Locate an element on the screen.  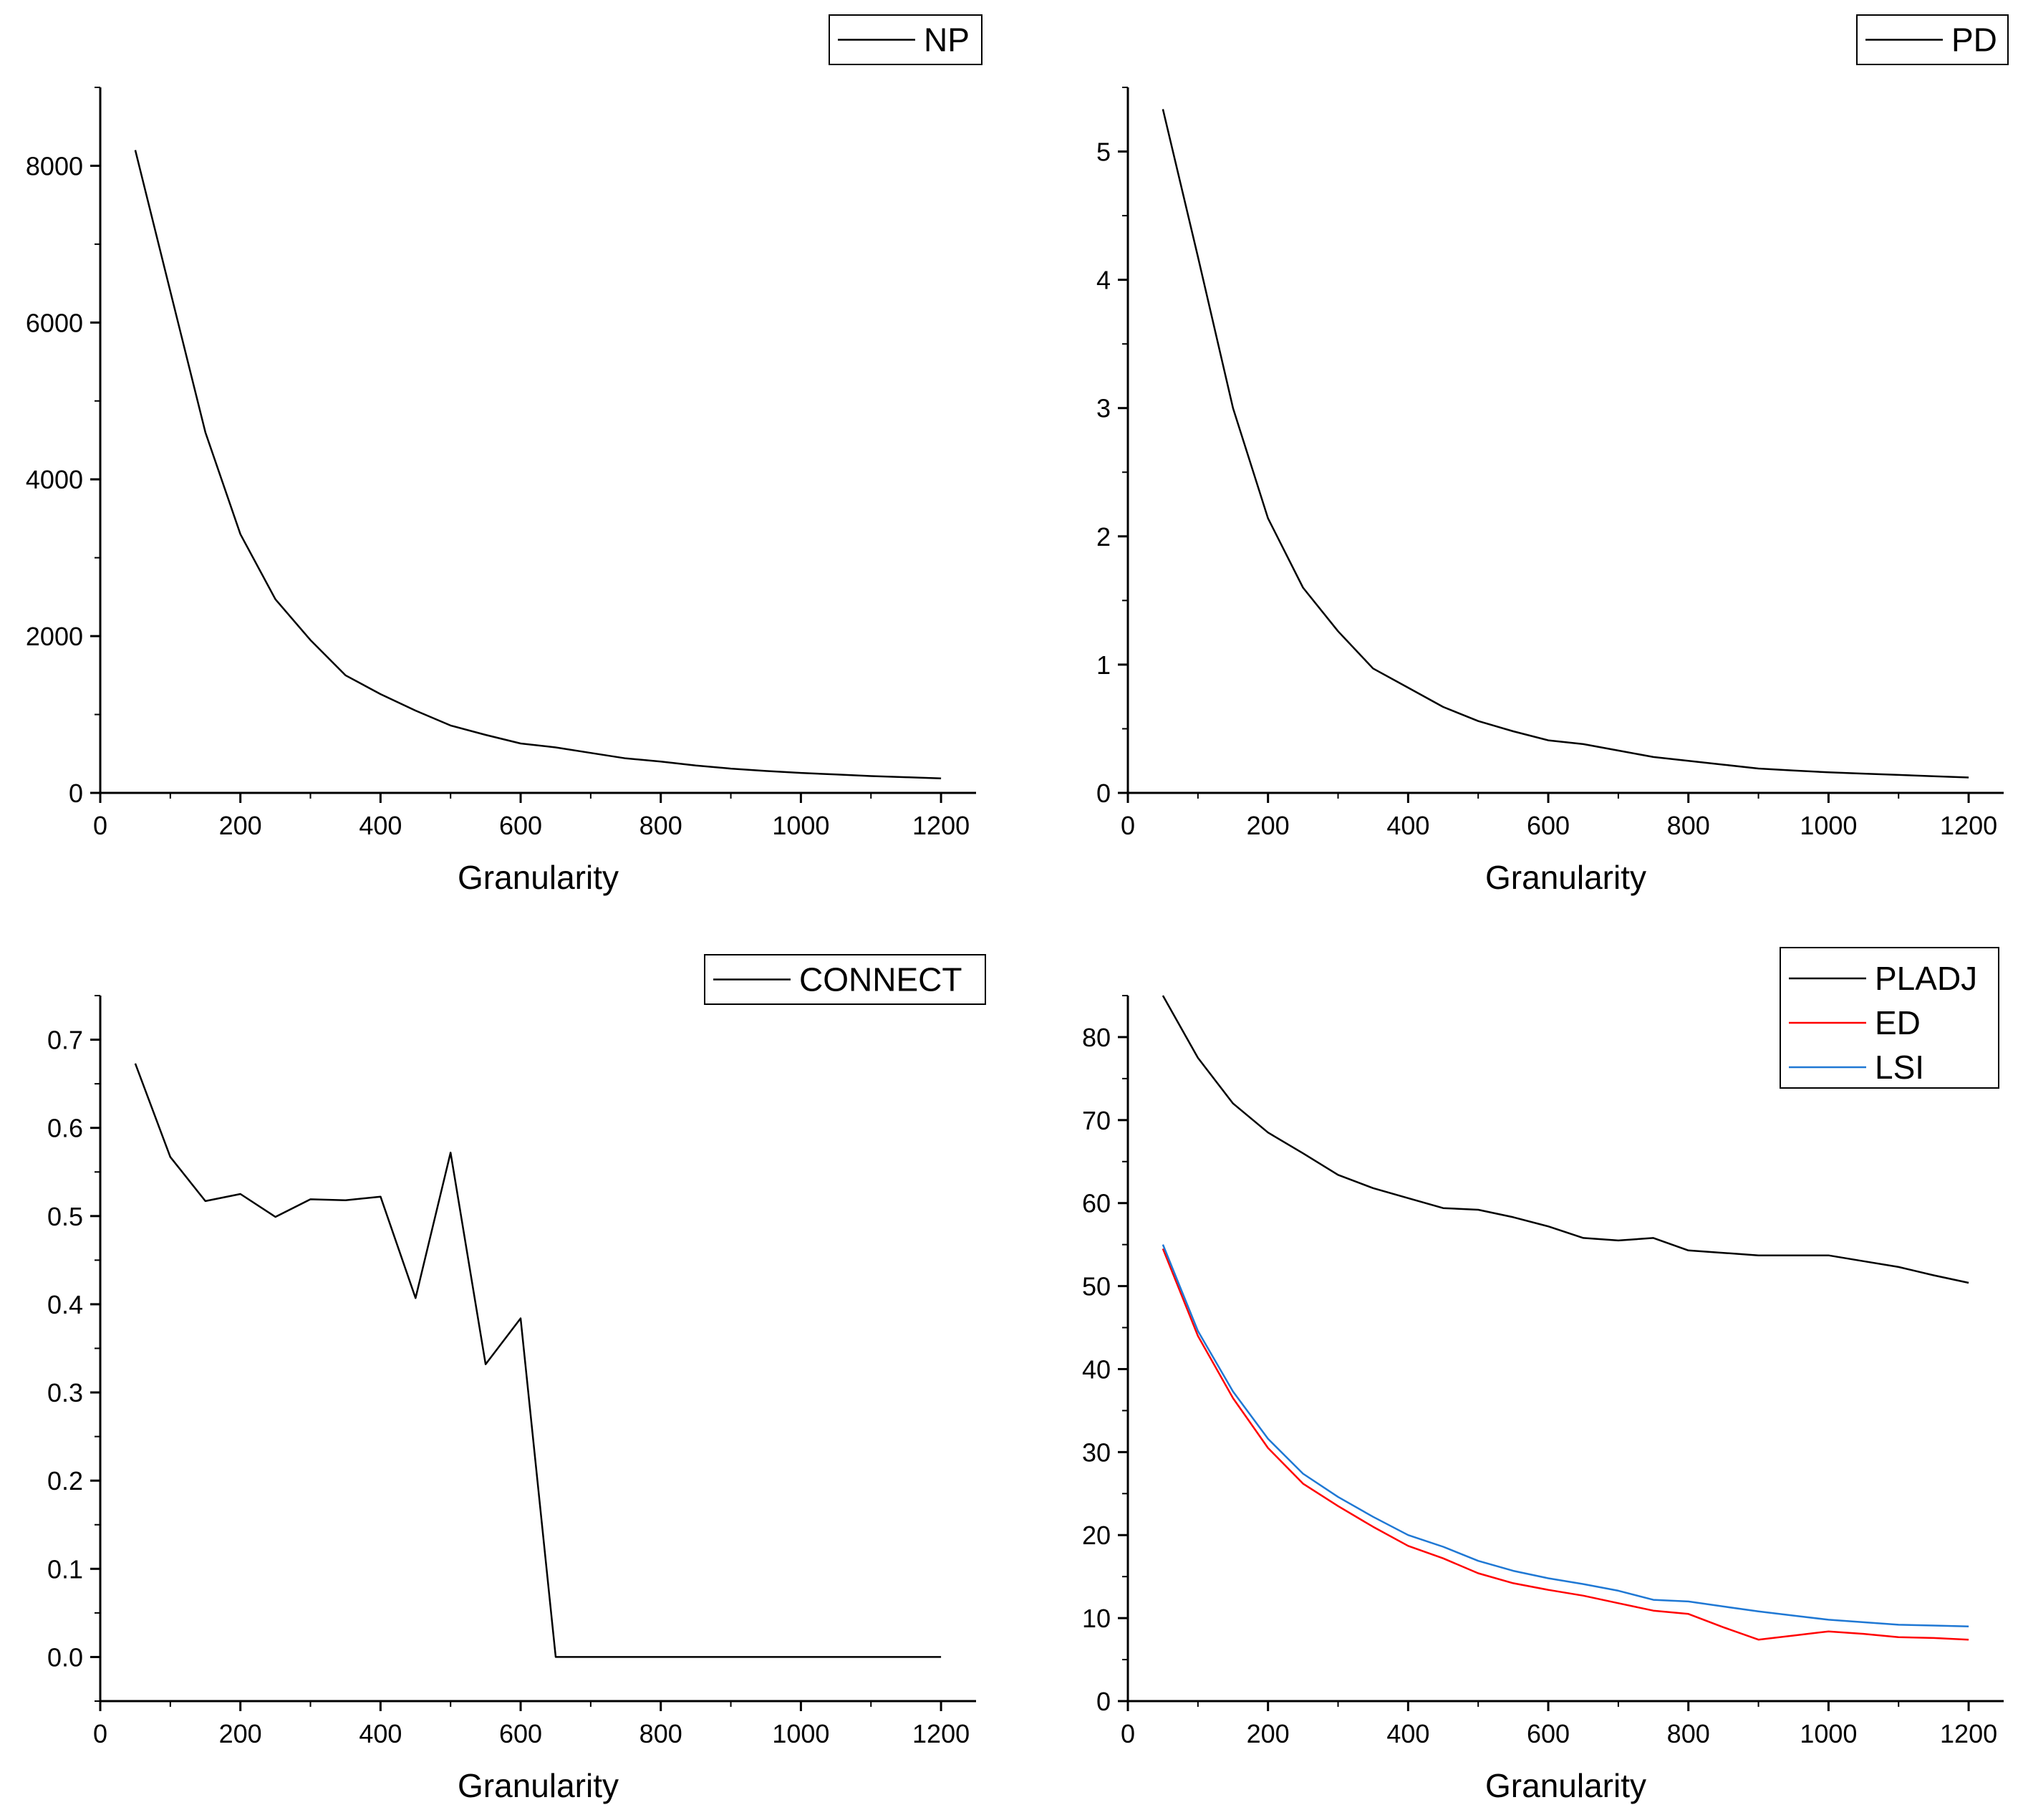
series-line-pd is located at coordinates (1565, 444).